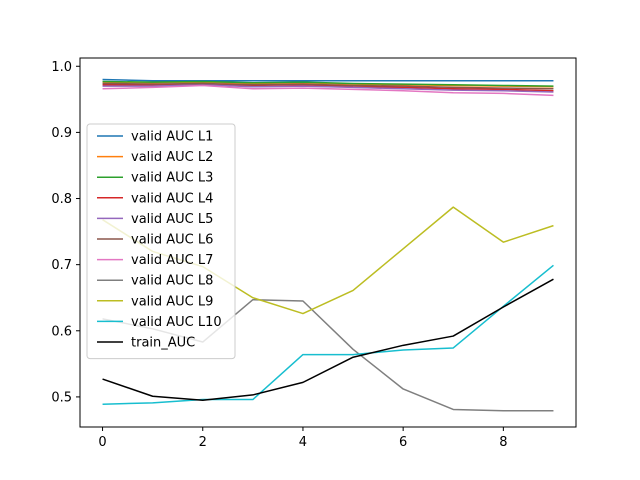 The image size is (640, 480). What do you see at coordinates (61, 397) in the screenshot?
I see `y-tick-label: 0.5` at bounding box center [61, 397].